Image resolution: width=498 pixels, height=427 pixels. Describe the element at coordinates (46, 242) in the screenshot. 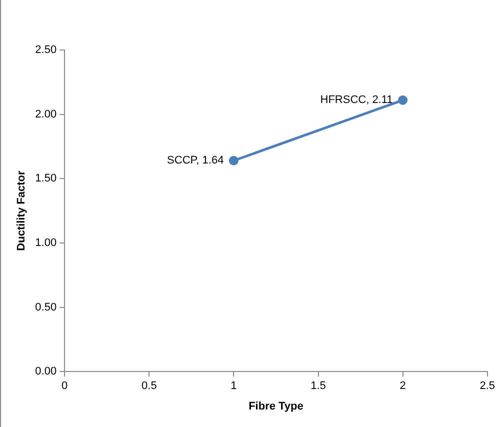

I see `y-tick-label: 1.00` at that location.